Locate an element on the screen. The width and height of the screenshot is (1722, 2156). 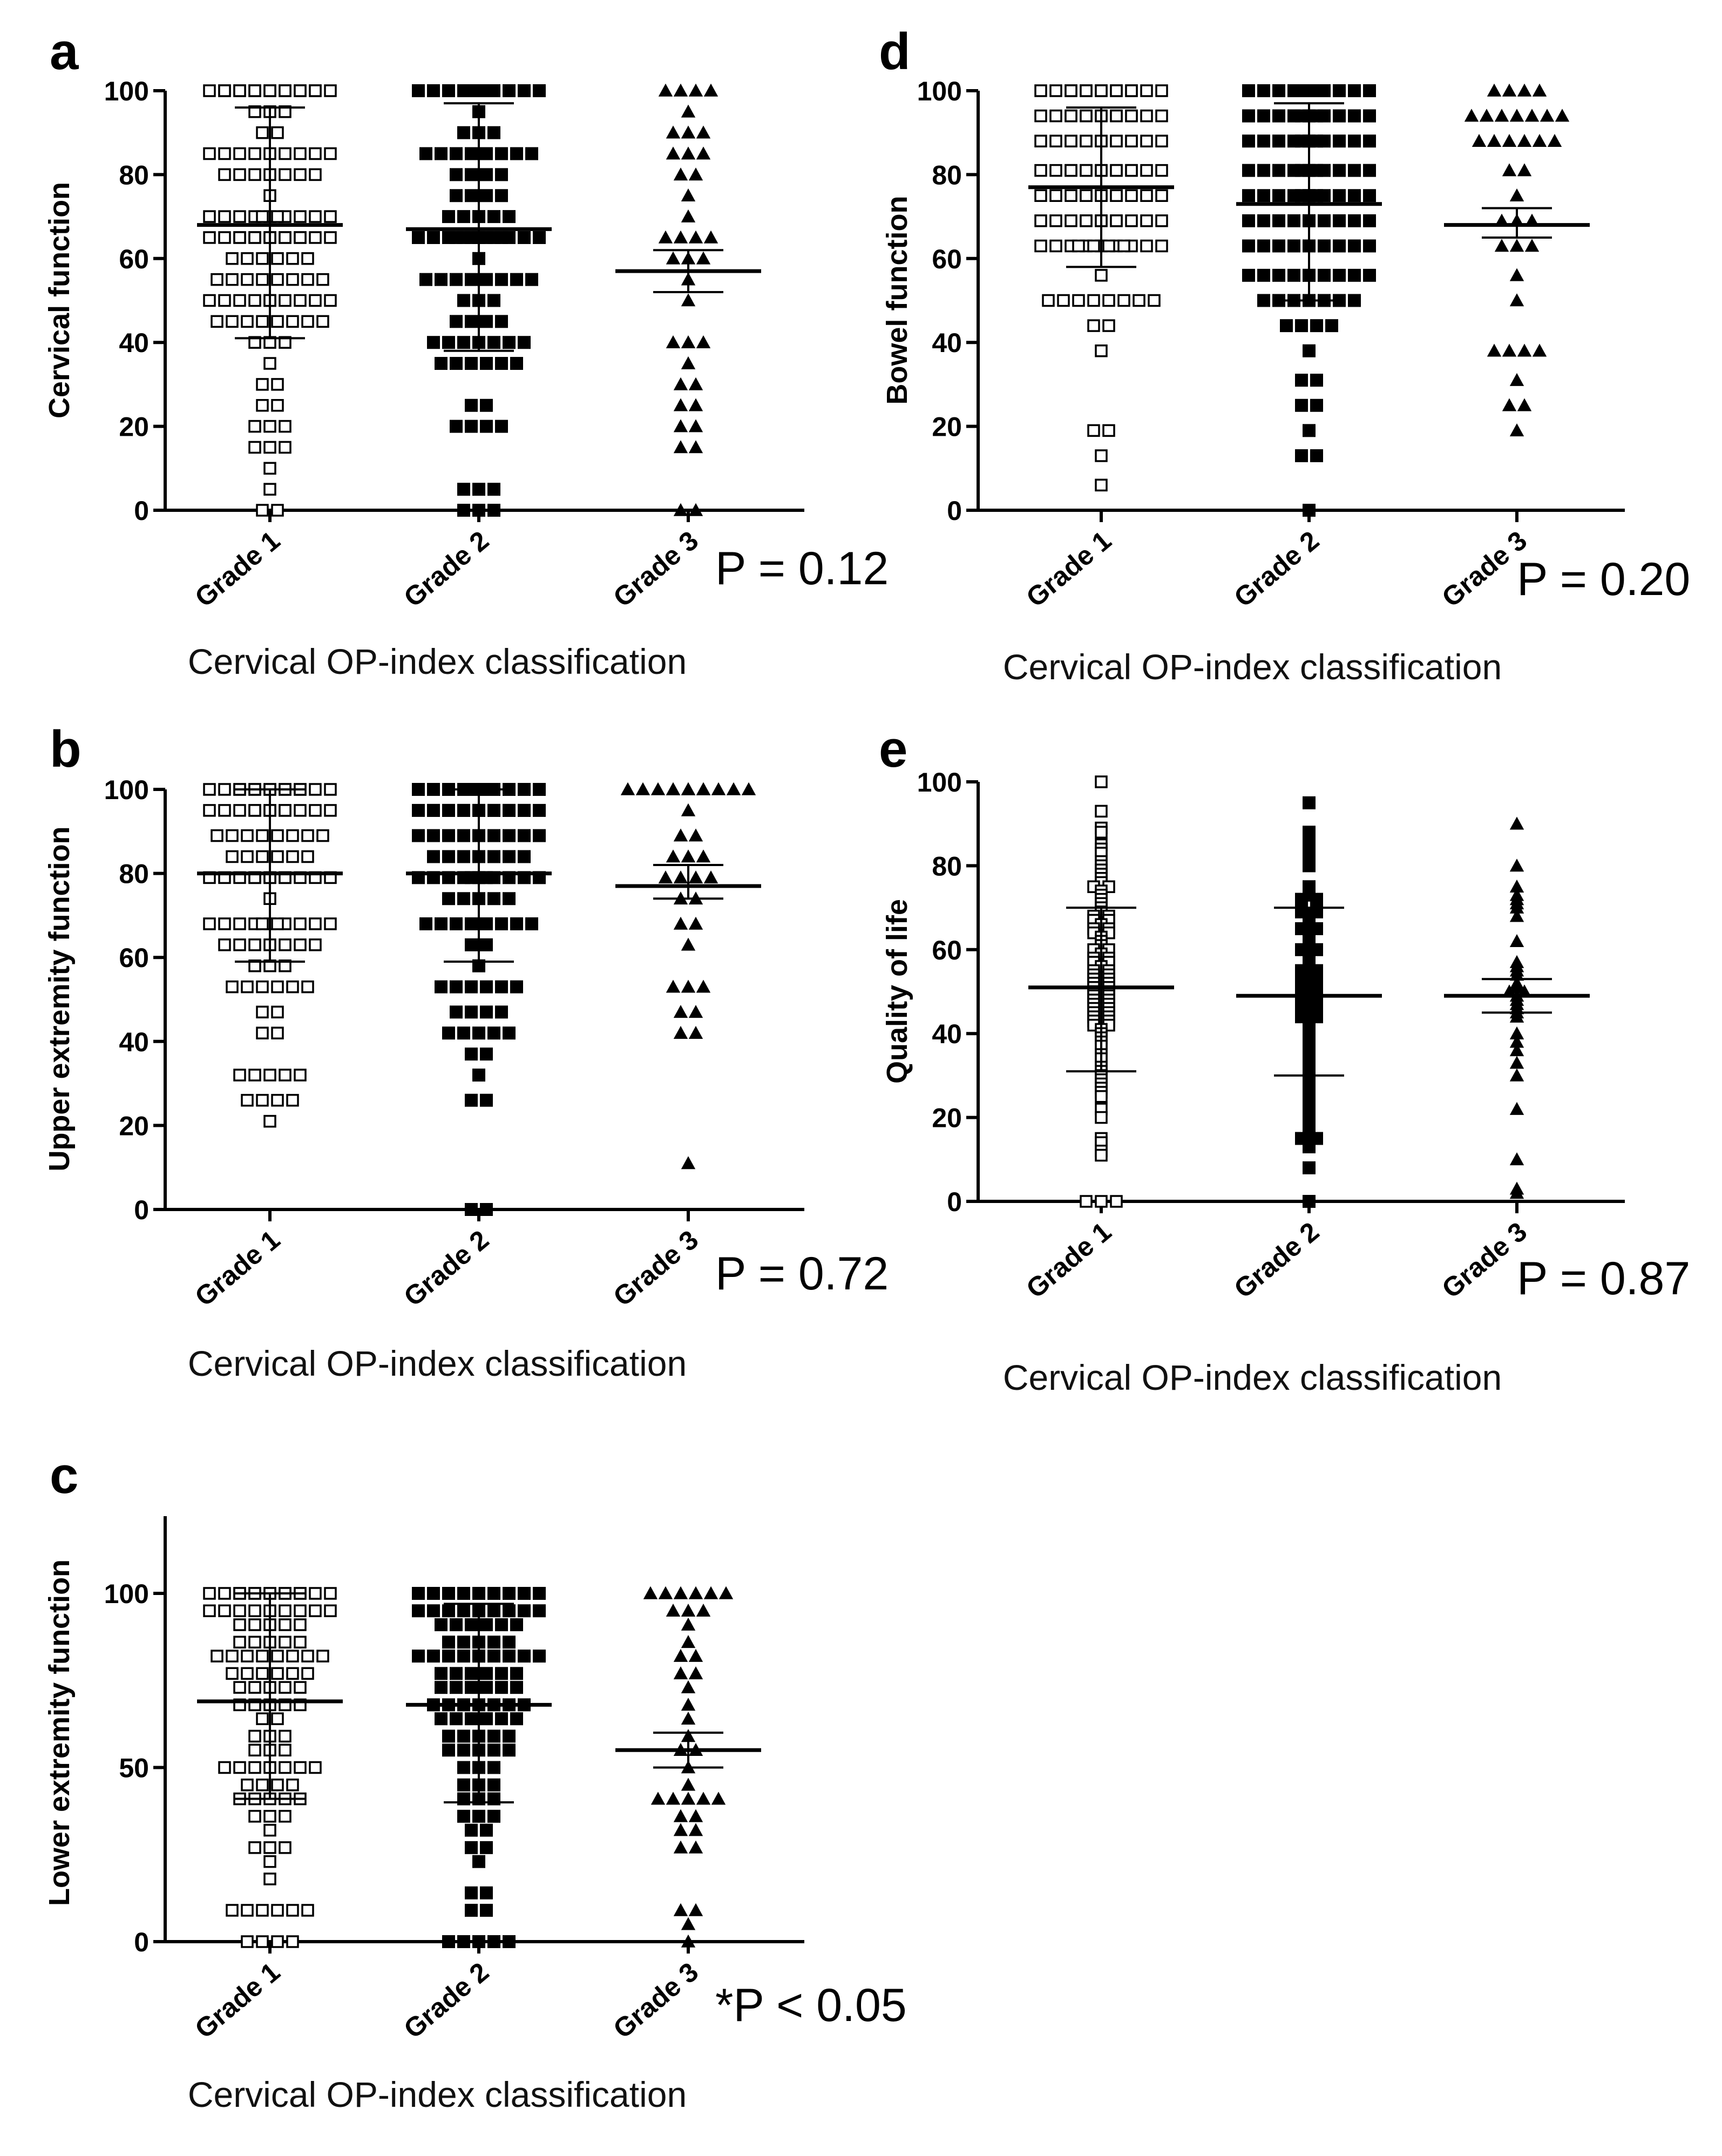
p-value: P = 0.12 is located at coordinates (802, 568).